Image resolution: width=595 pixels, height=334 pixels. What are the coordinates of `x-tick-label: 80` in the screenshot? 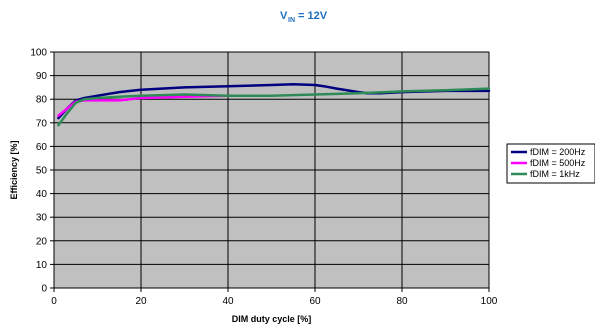 It's located at (402, 301).